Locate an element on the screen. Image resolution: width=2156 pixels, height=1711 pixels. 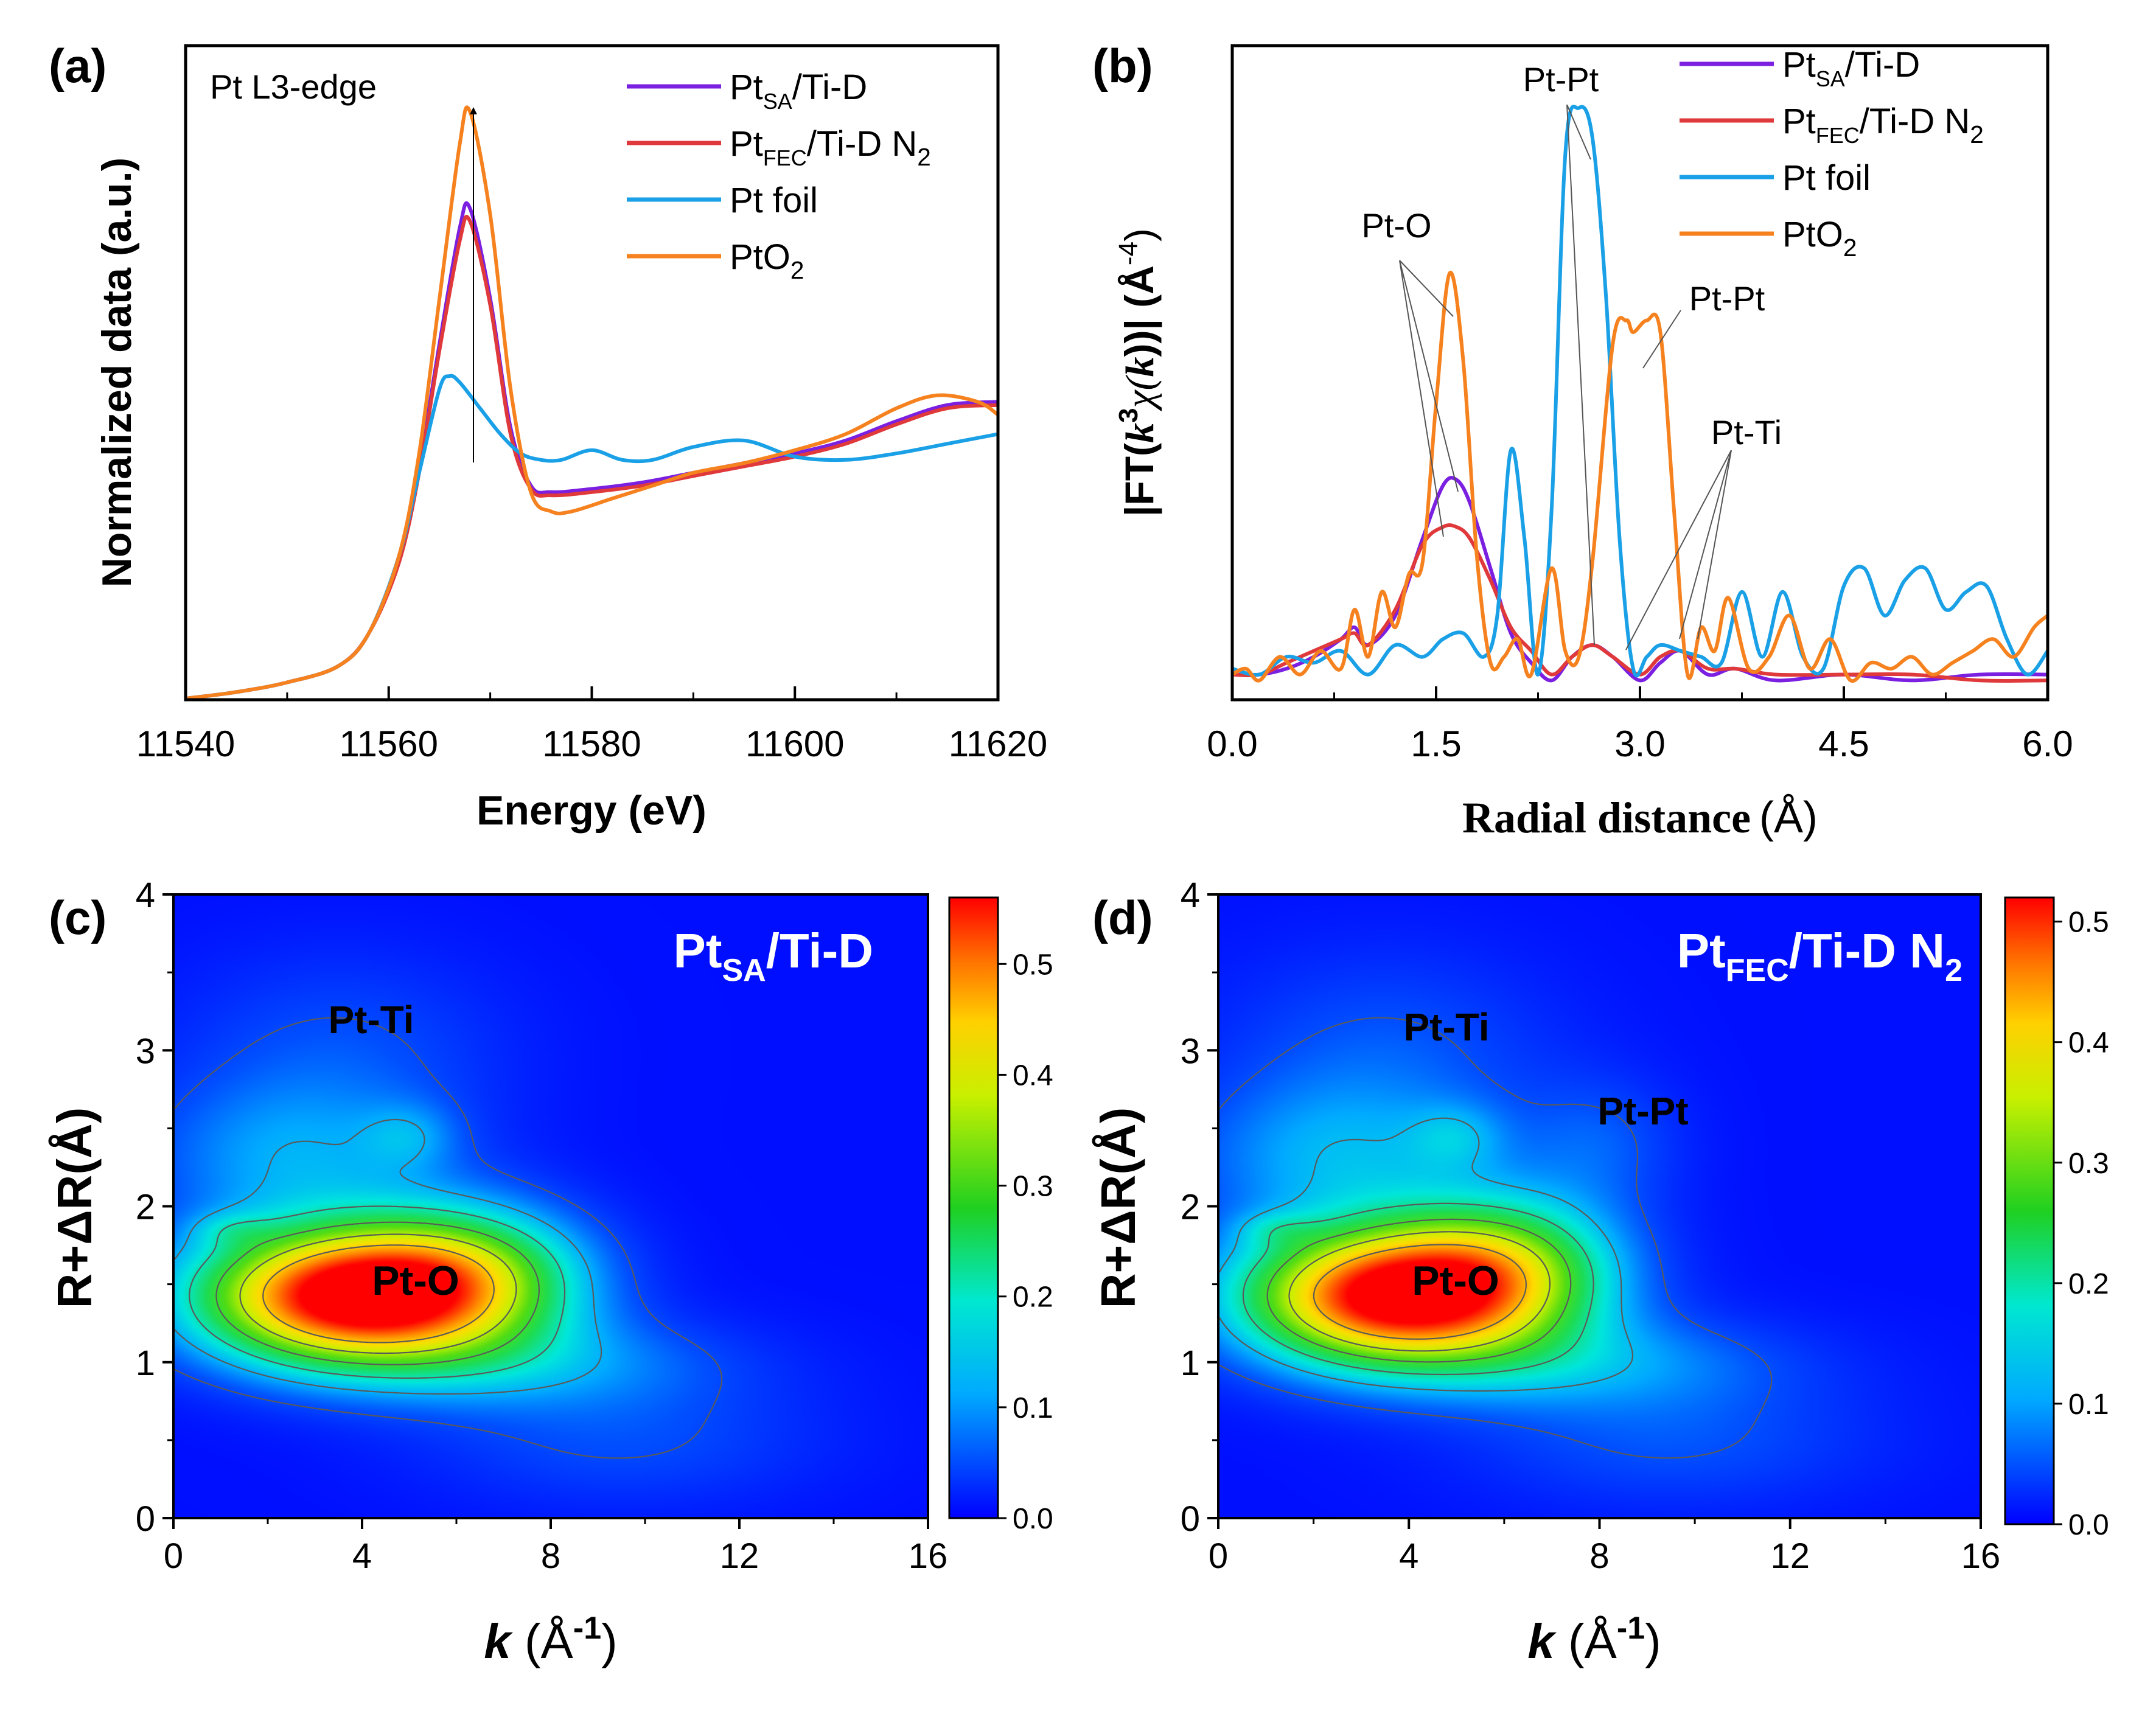
x-tick-label: 11560 is located at coordinates (389, 743).